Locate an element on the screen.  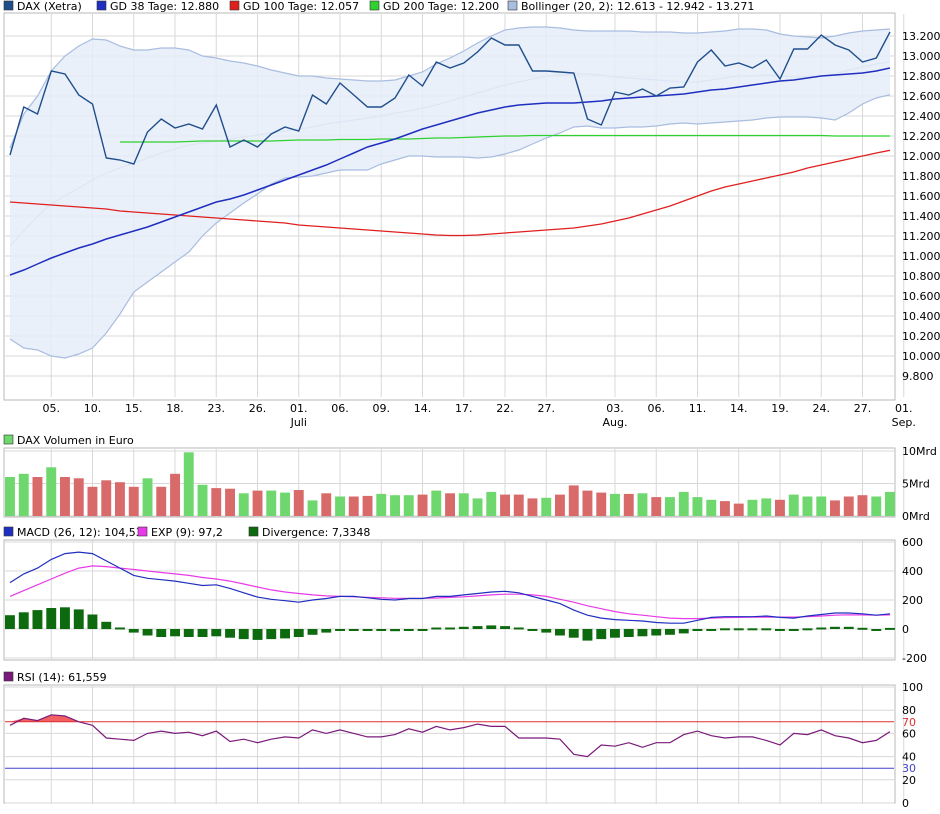
price-y-tick-label: 10.000 is located at coordinates (921, 356).